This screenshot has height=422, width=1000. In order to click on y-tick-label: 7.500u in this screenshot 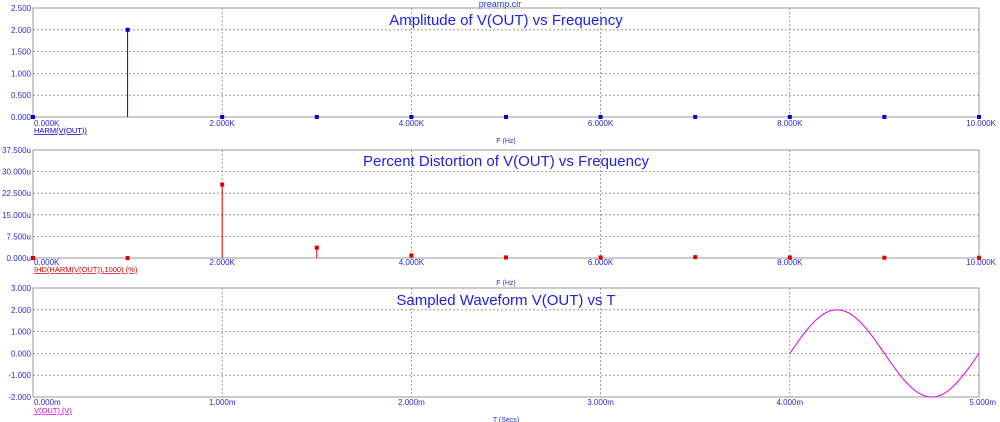, I will do `click(19, 236)`.